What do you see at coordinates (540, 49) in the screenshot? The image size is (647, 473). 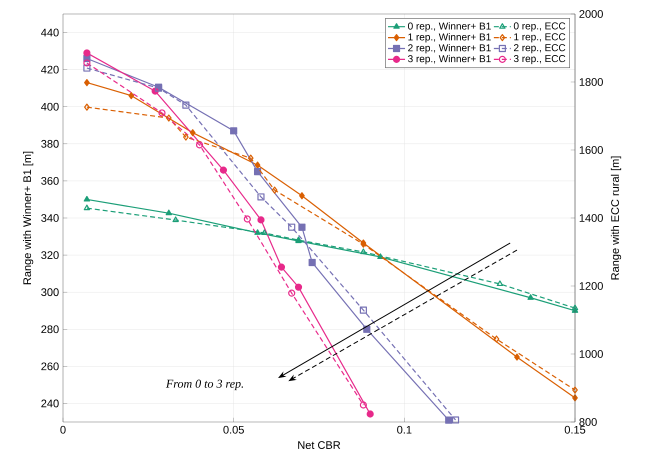 I see `legend-label: 2 rep., ECC` at bounding box center [540, 49].